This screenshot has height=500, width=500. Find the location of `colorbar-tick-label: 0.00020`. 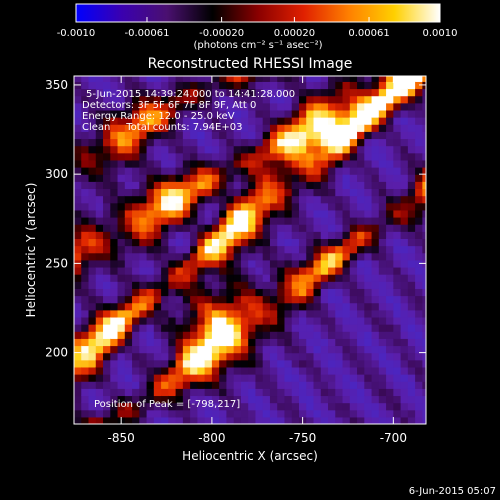

colorbar-tick-label: 0.00020 is located at coordinates (294, 33).